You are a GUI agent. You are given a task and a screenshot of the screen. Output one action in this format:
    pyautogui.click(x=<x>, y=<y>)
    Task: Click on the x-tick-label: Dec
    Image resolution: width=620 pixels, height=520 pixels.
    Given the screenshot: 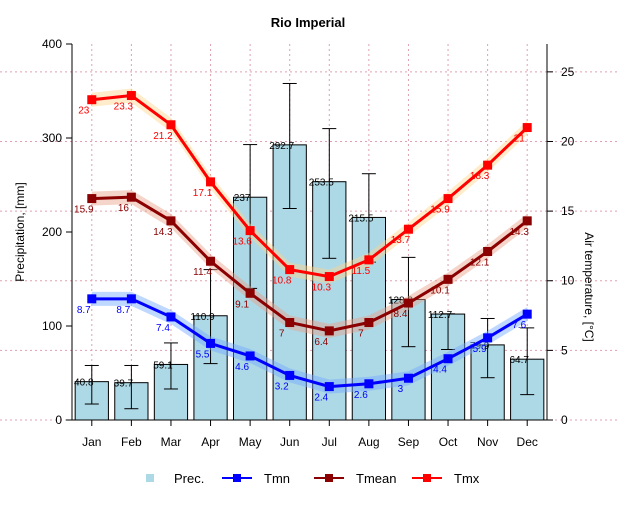 What is the action you would take?
    pyautogui.click(x=527, y=442)
    